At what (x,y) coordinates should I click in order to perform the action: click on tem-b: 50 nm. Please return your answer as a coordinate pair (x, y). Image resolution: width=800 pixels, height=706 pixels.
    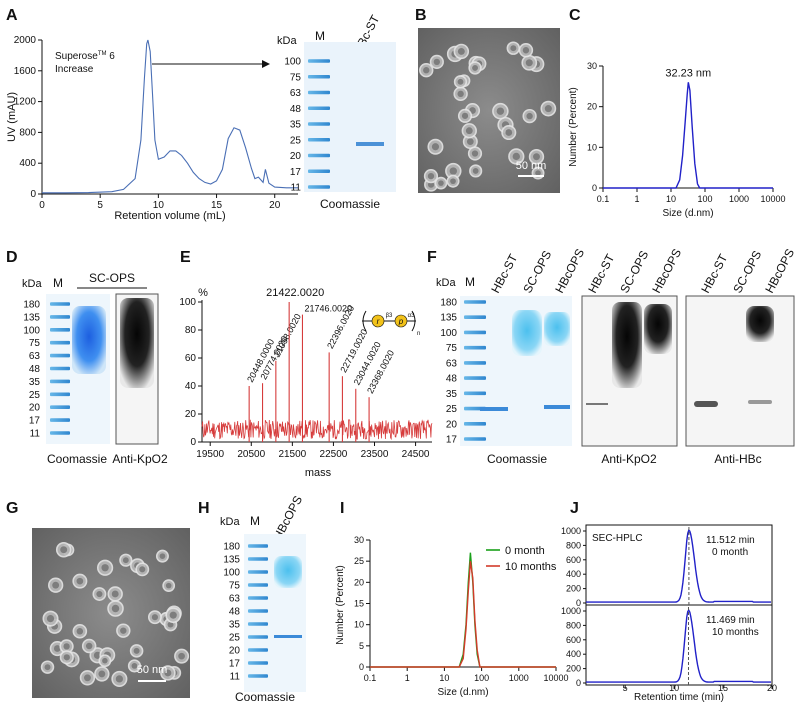
    Looking at the image, I should click on (489, 110).